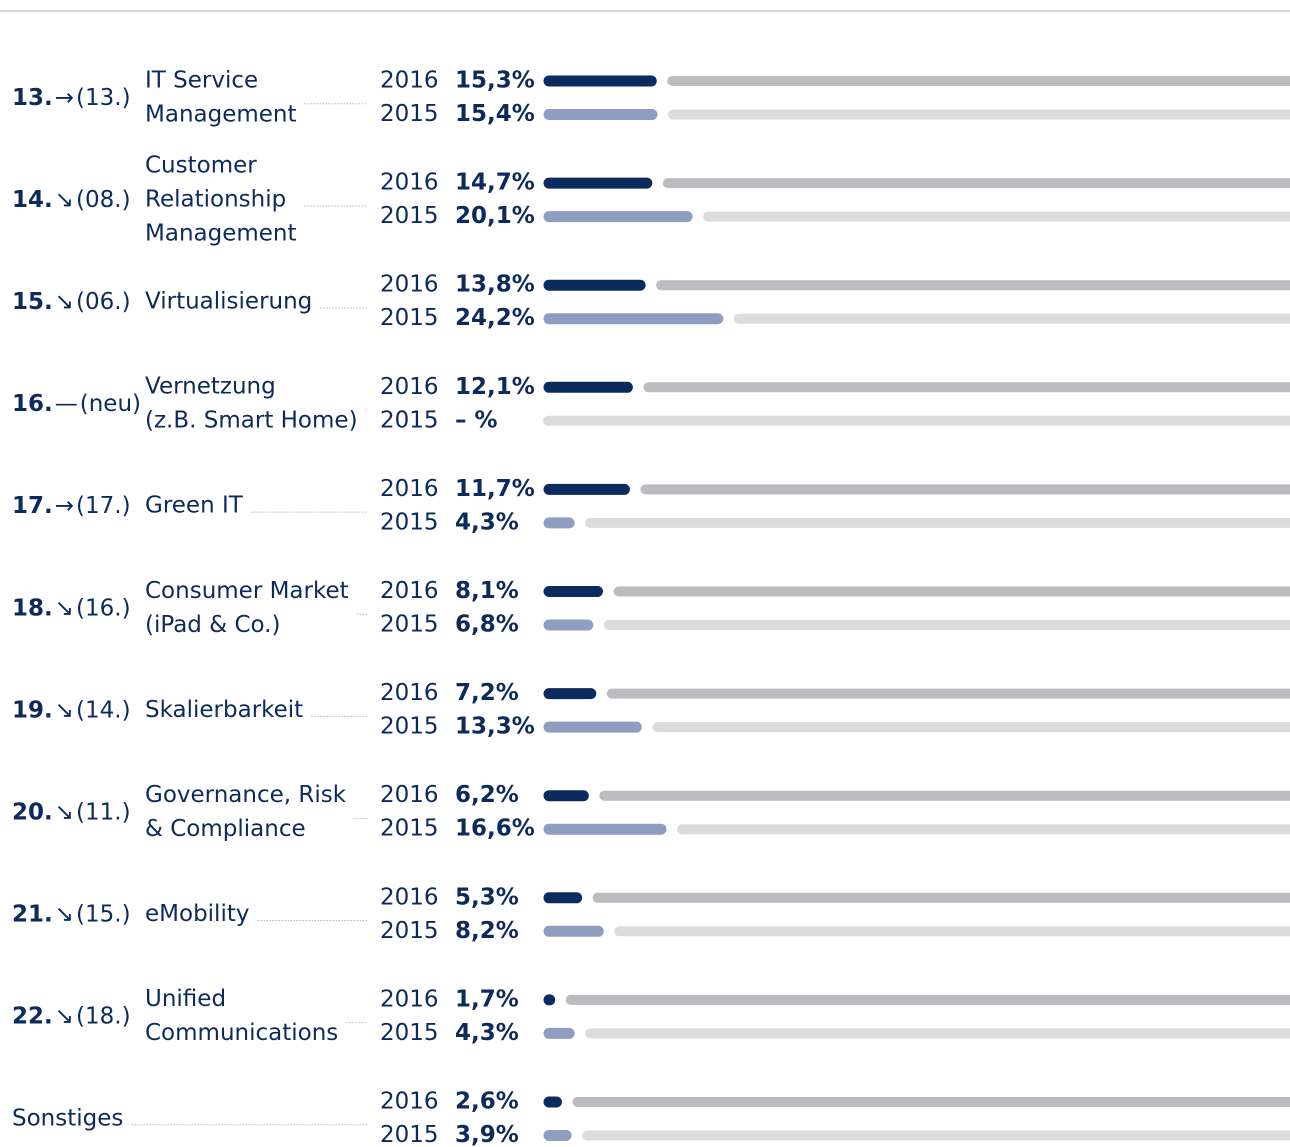 This screenshot has width=1290, height=1147. I want to click on category-label: Virtualisierung, so click(228, 301).